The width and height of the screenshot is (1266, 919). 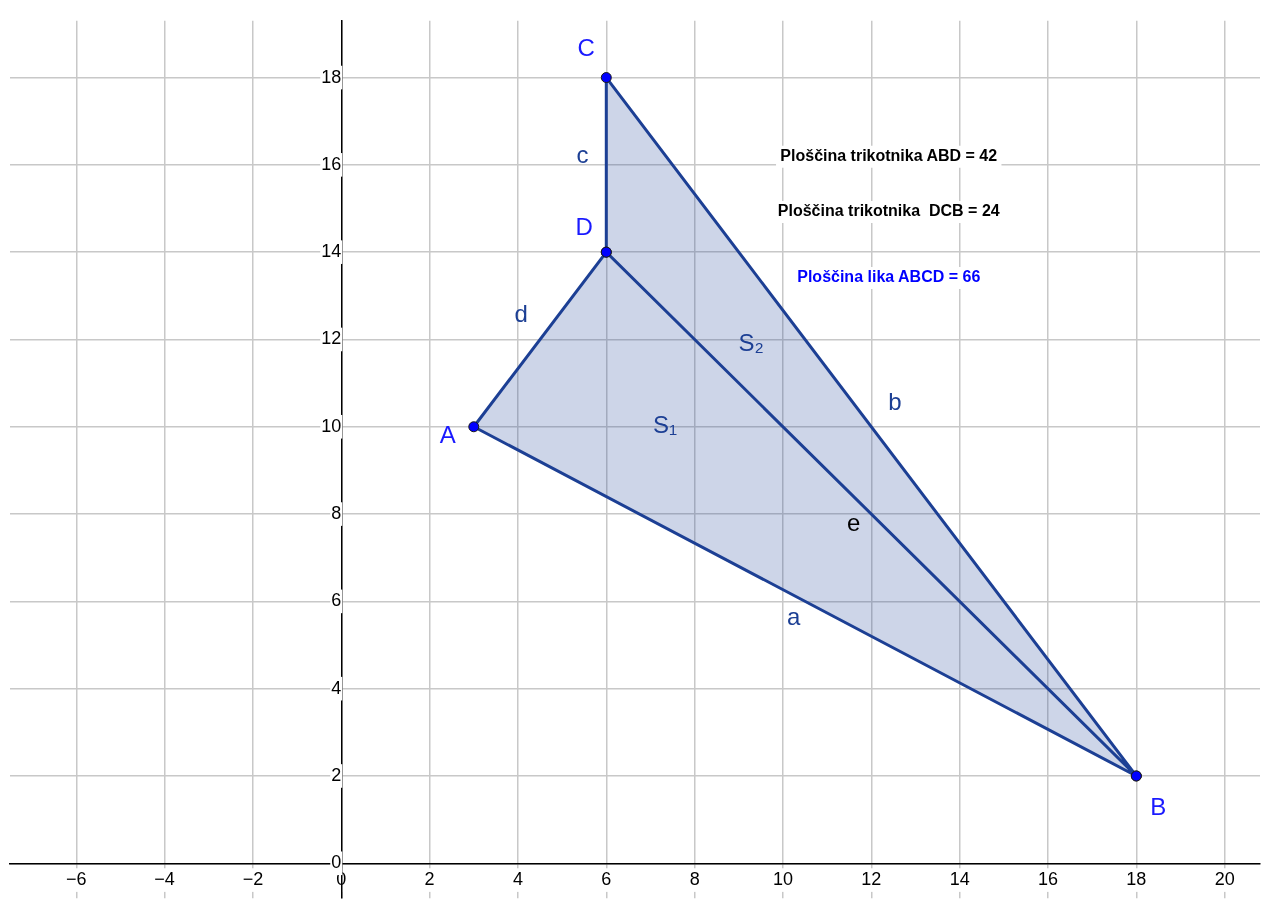 I want to click on annotation: Ploščina lika ABCD = 66, so click(x=889, y=277).